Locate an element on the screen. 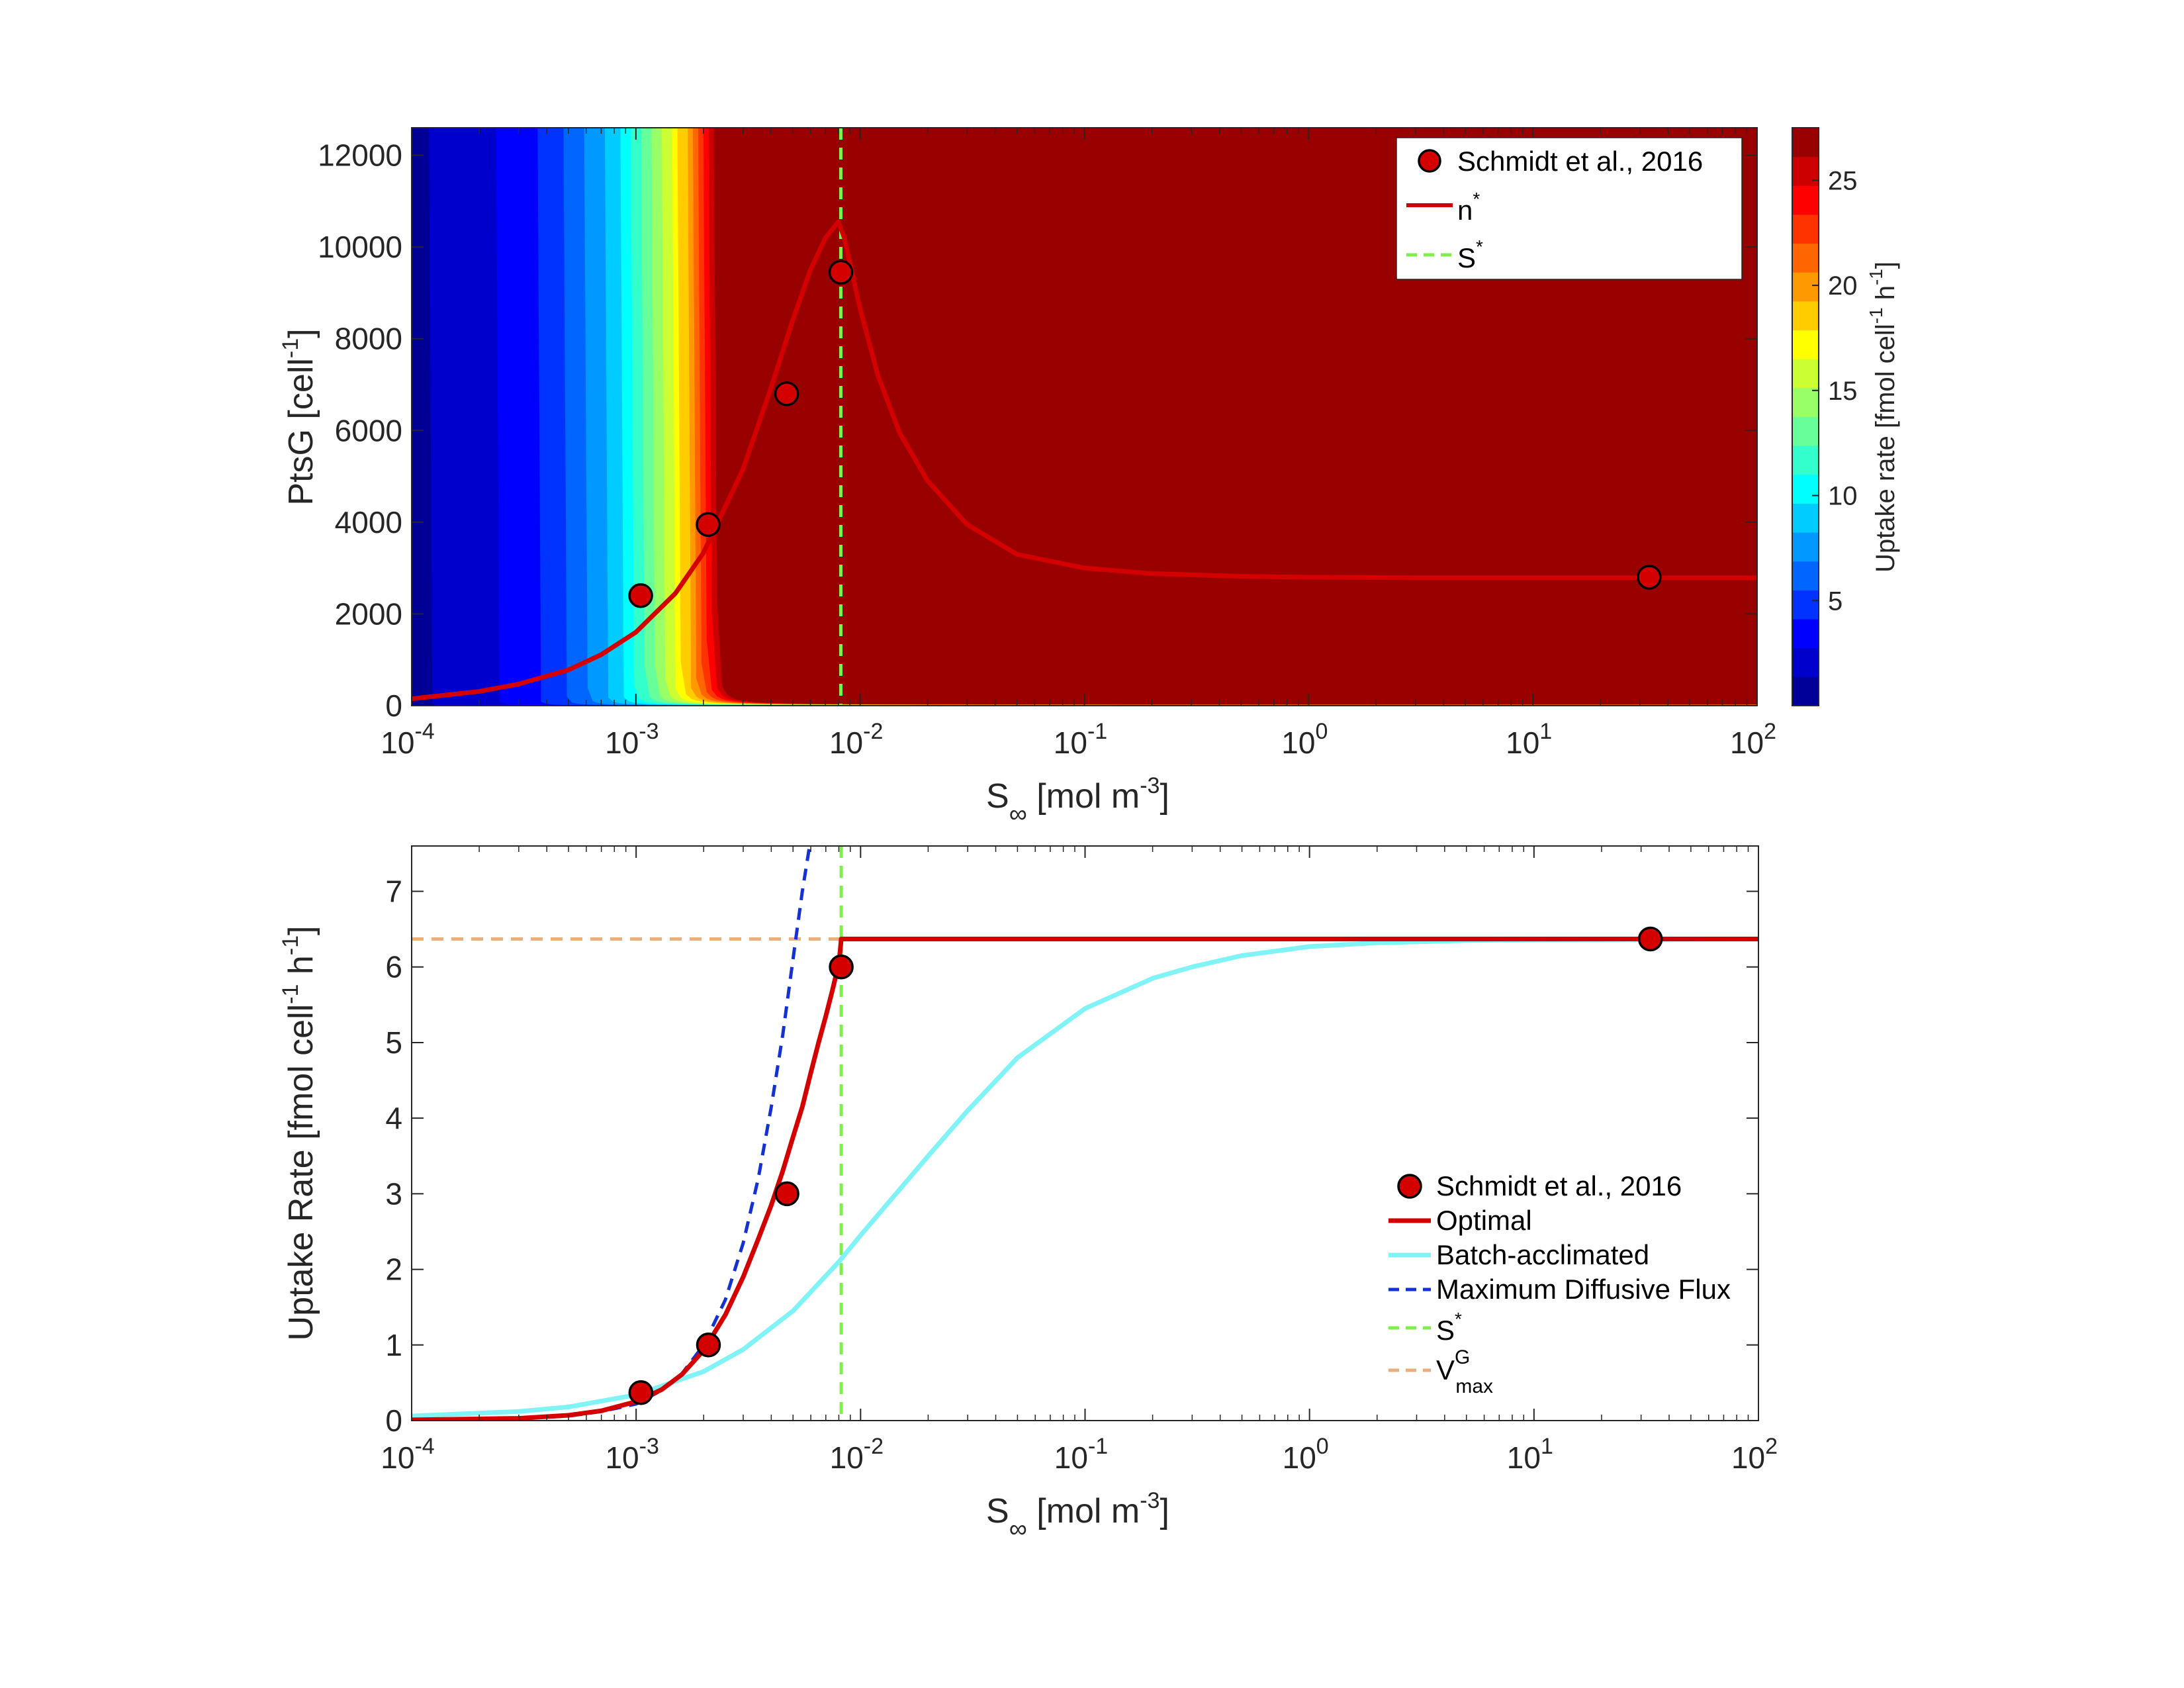 This screenshot has width=2184, height=1688. bottom-x-tick-label: 10⁻⁴ is located at coordinates (407, 1454).